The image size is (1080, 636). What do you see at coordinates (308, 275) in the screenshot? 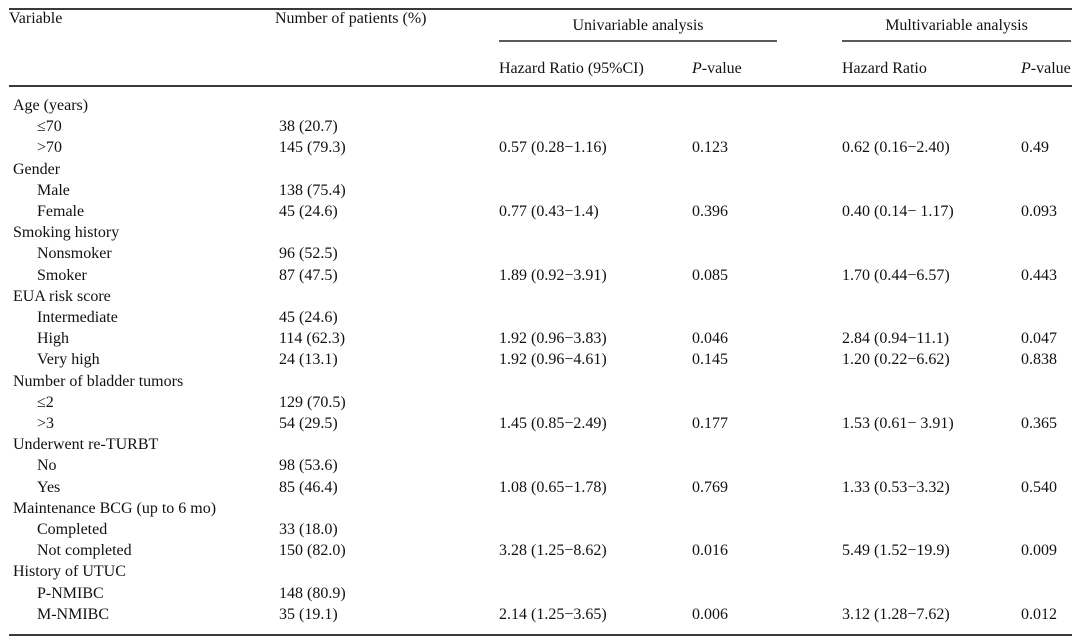
I see `patients-cell: 87 (47.5)` at bounding box center [308, 275].